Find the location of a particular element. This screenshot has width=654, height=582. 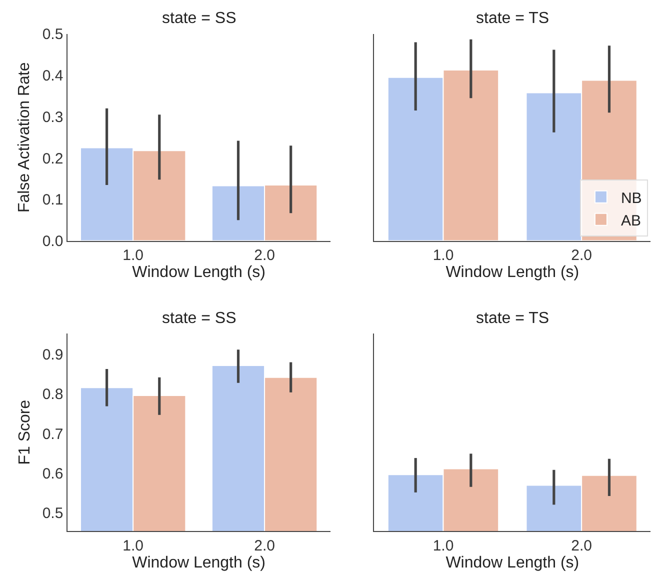

y-tick-label: 0.2 is located at coordinates (53, 159).